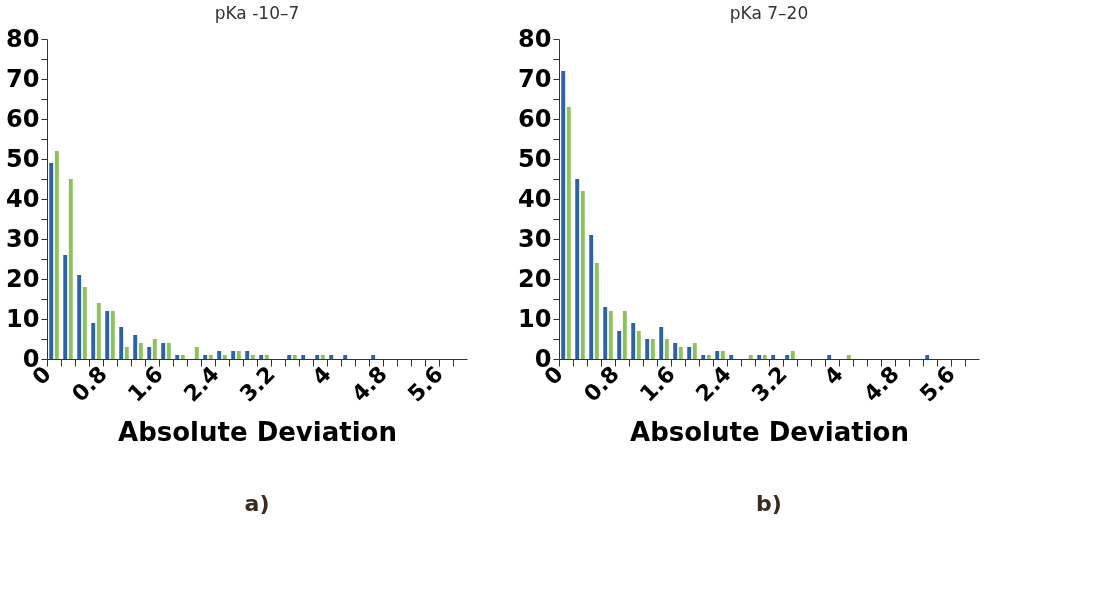 This screenshot has width=1115, height=605. I want to click on text: b), so click(769, 503).